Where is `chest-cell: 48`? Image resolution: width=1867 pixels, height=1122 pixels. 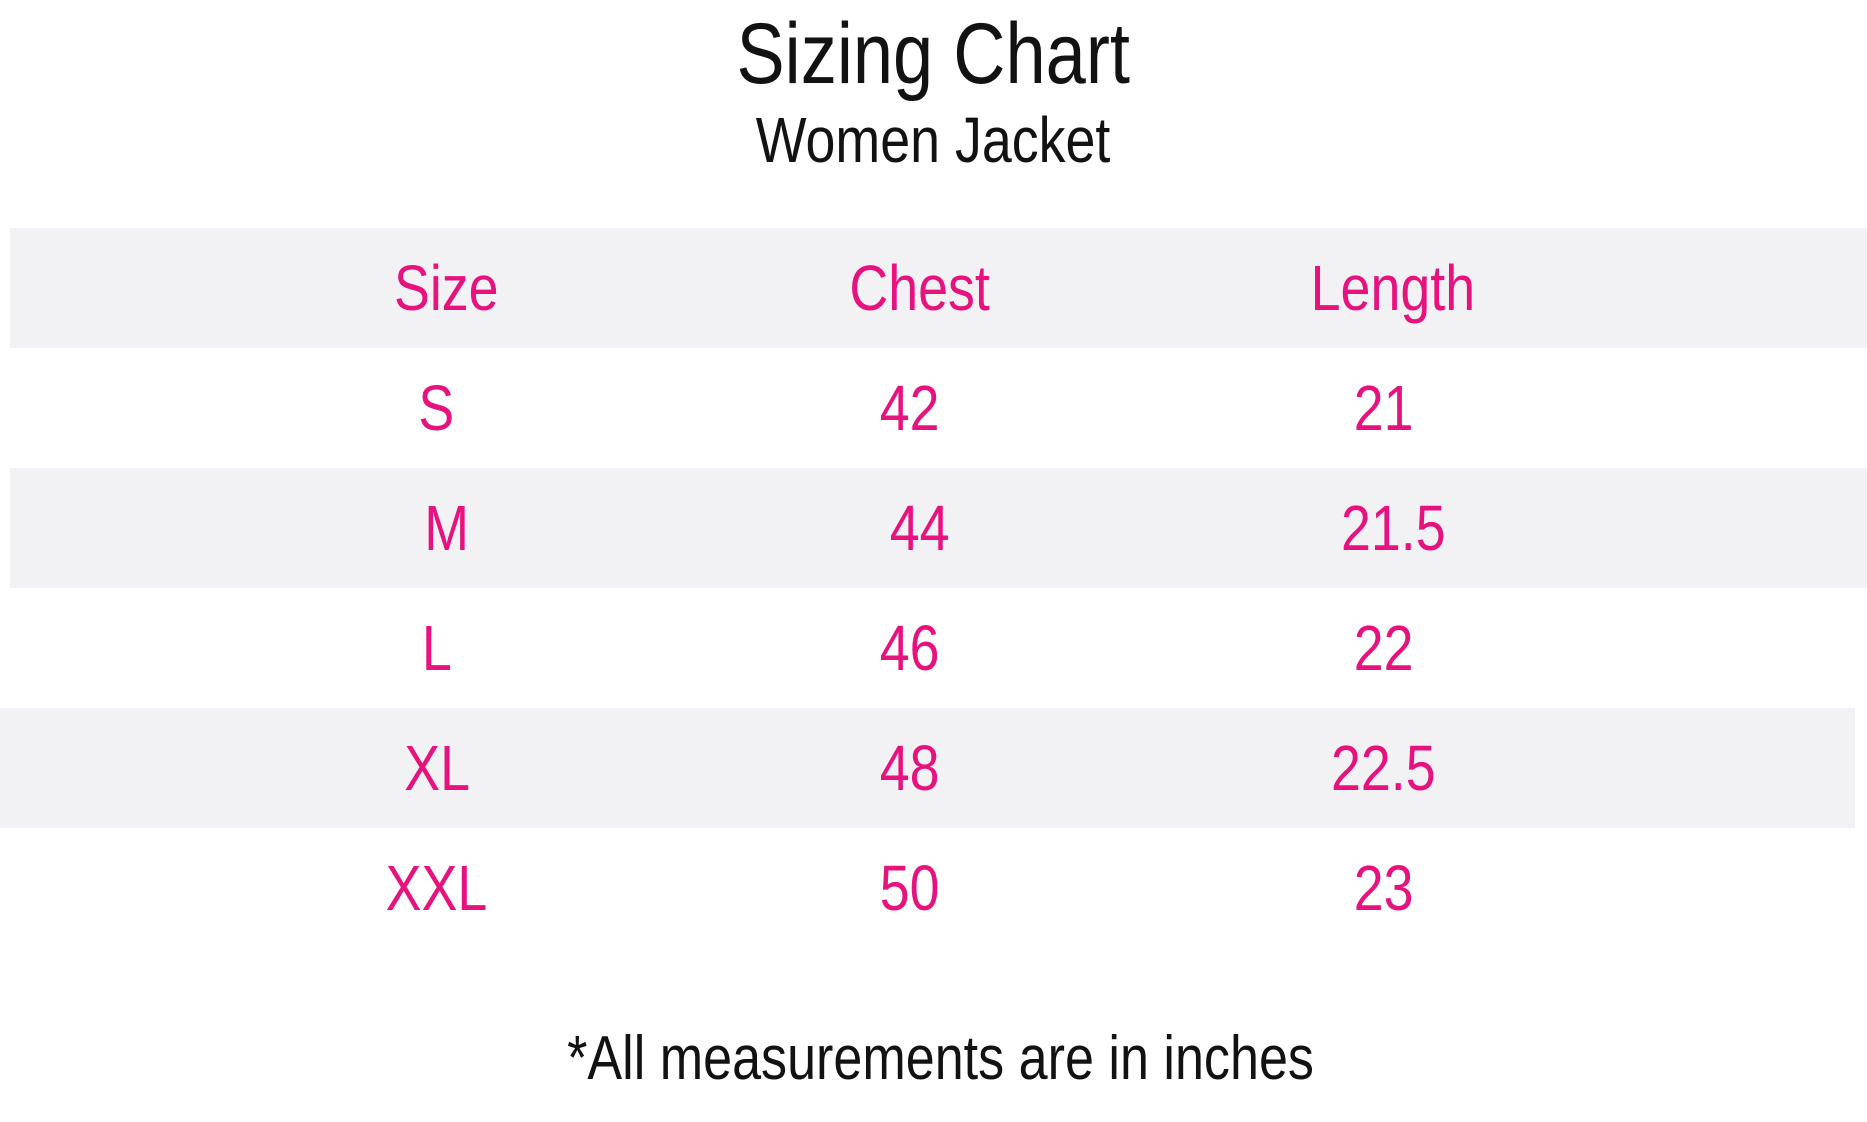
chest-cell: 48 is located at coordinates (910, 768).